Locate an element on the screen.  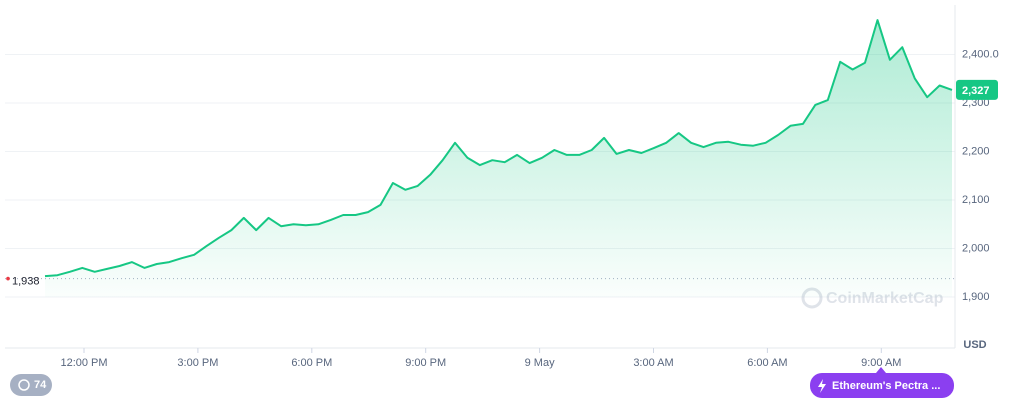
x-tick-label: 3:00 PM is located at coordinates (197, 363).